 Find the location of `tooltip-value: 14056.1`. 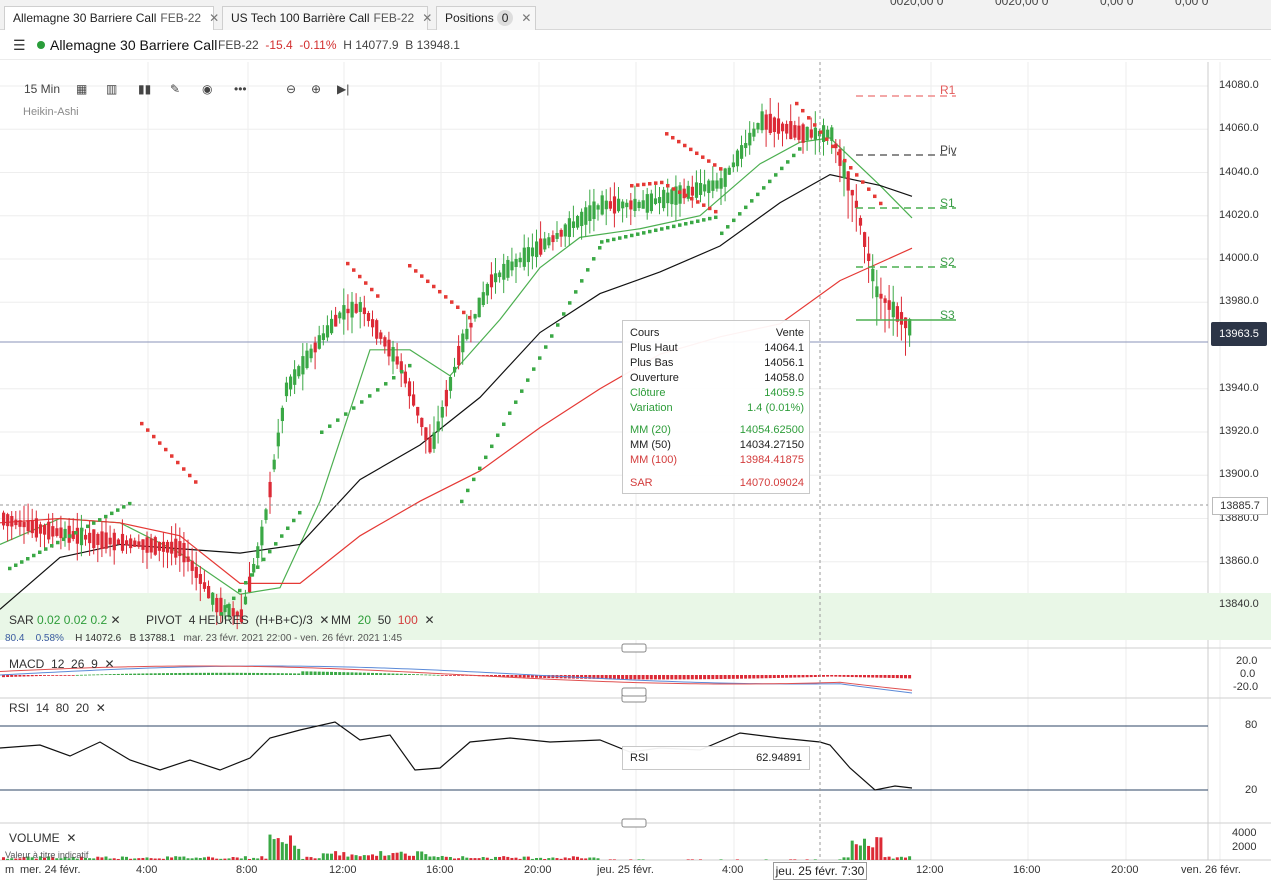

tooltip-value: 14056.1 is located at coordinates (784, 363).